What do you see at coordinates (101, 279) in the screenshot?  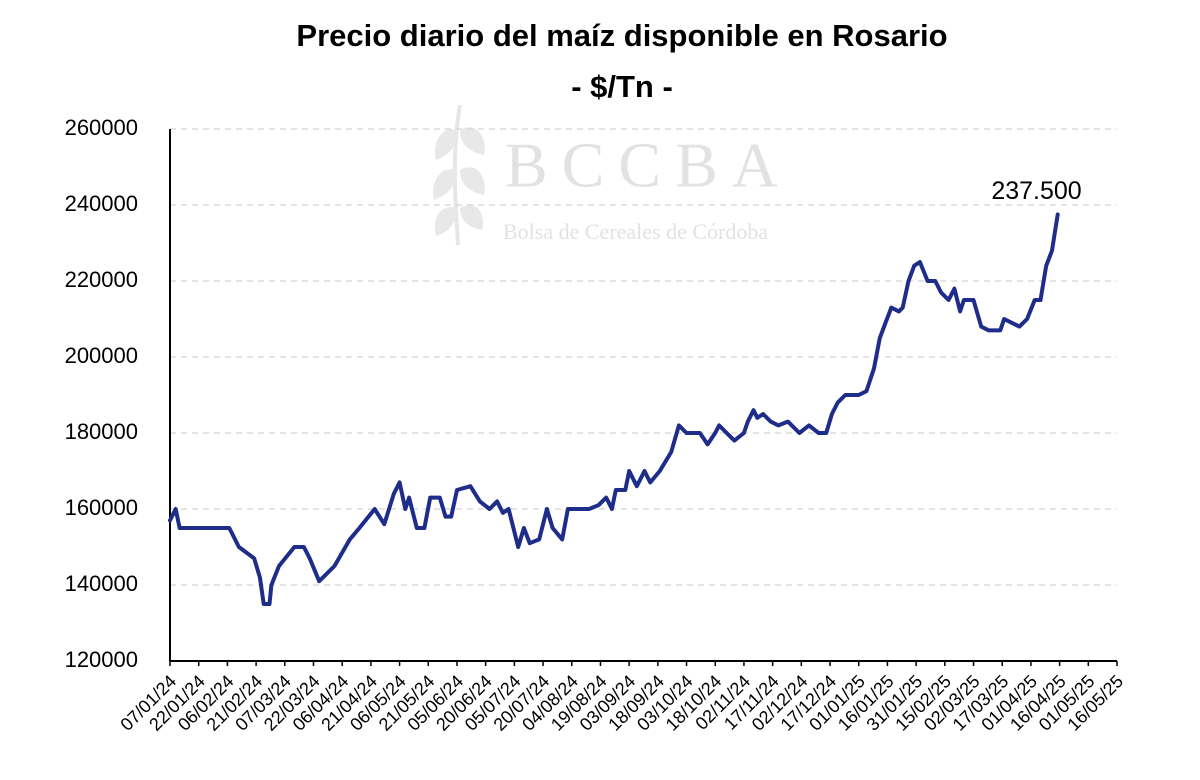 I see `y-tick-label: 220000` at bounding box center [101, 279].